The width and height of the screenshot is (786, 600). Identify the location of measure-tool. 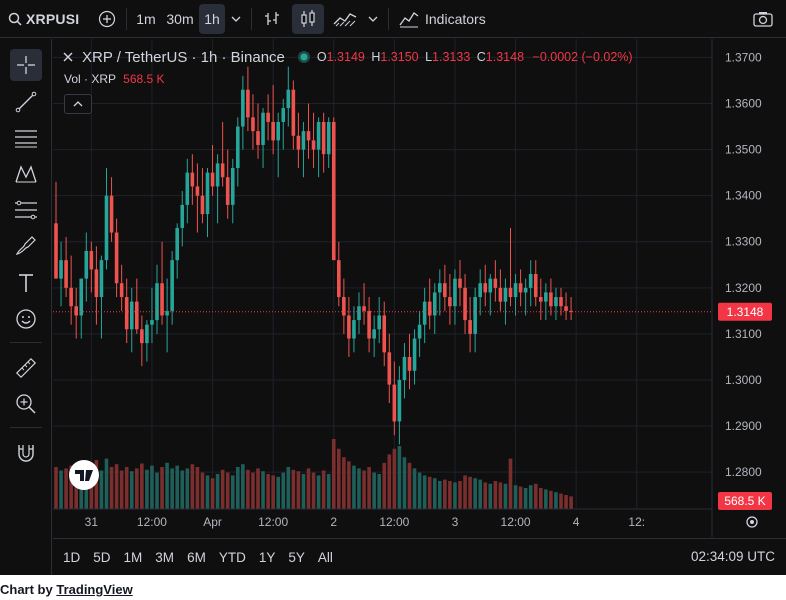
(26, 368).